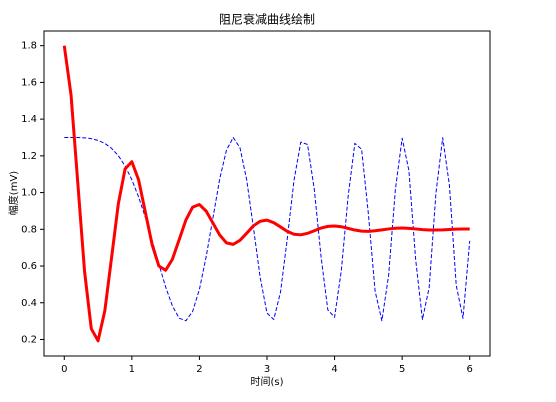 This screenshot has height=402, width=556. Describe the element at coordinates (334, 369) in the screenshot. I see `x-tick-label: 4` at that location.